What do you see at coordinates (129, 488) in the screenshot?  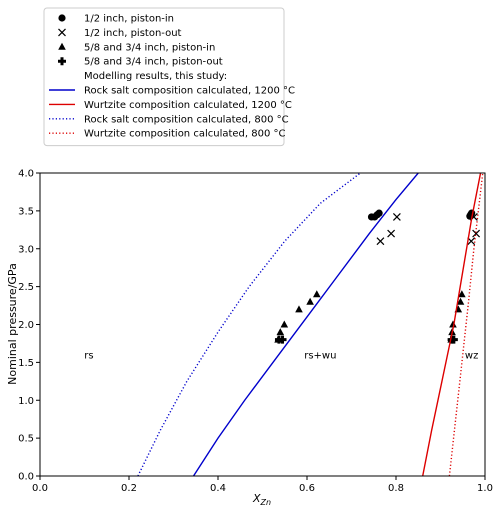 I see `x-tick-label: 0.2` at bounding box center [129, 488].